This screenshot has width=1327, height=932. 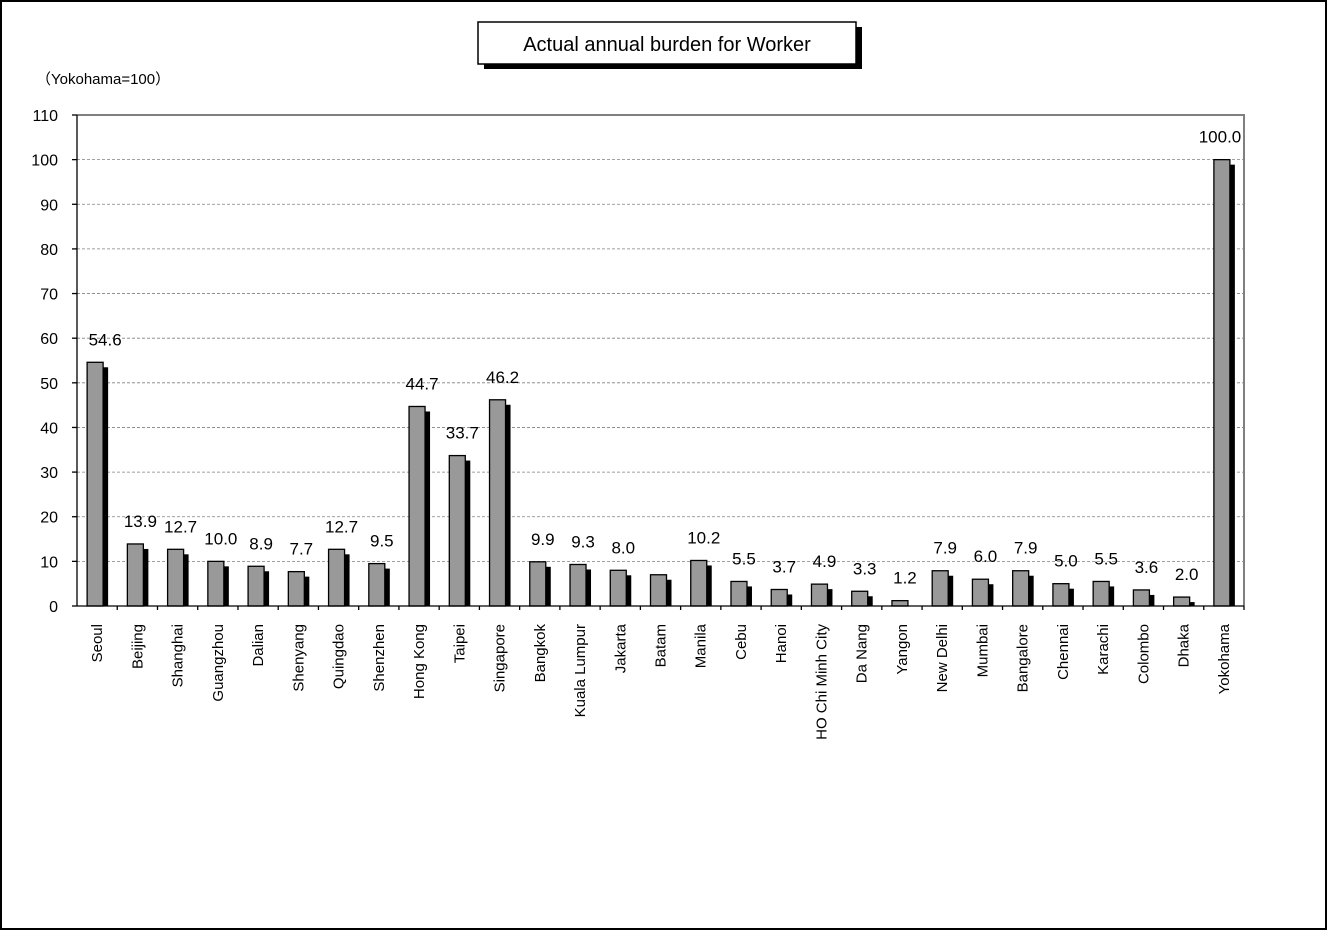 What do you see at coordinates (462, 433) in the screenshot?
I see `data-label: 33.7` at bounding box center [462, 433].